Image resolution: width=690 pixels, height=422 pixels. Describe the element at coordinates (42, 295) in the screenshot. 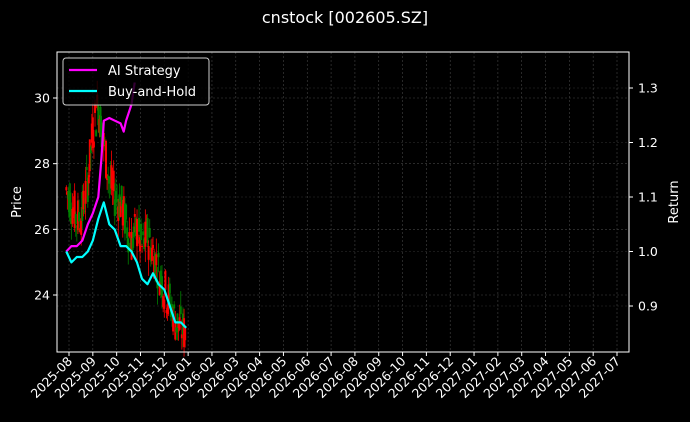

I see `y-tick-label-left: 24` at that location.